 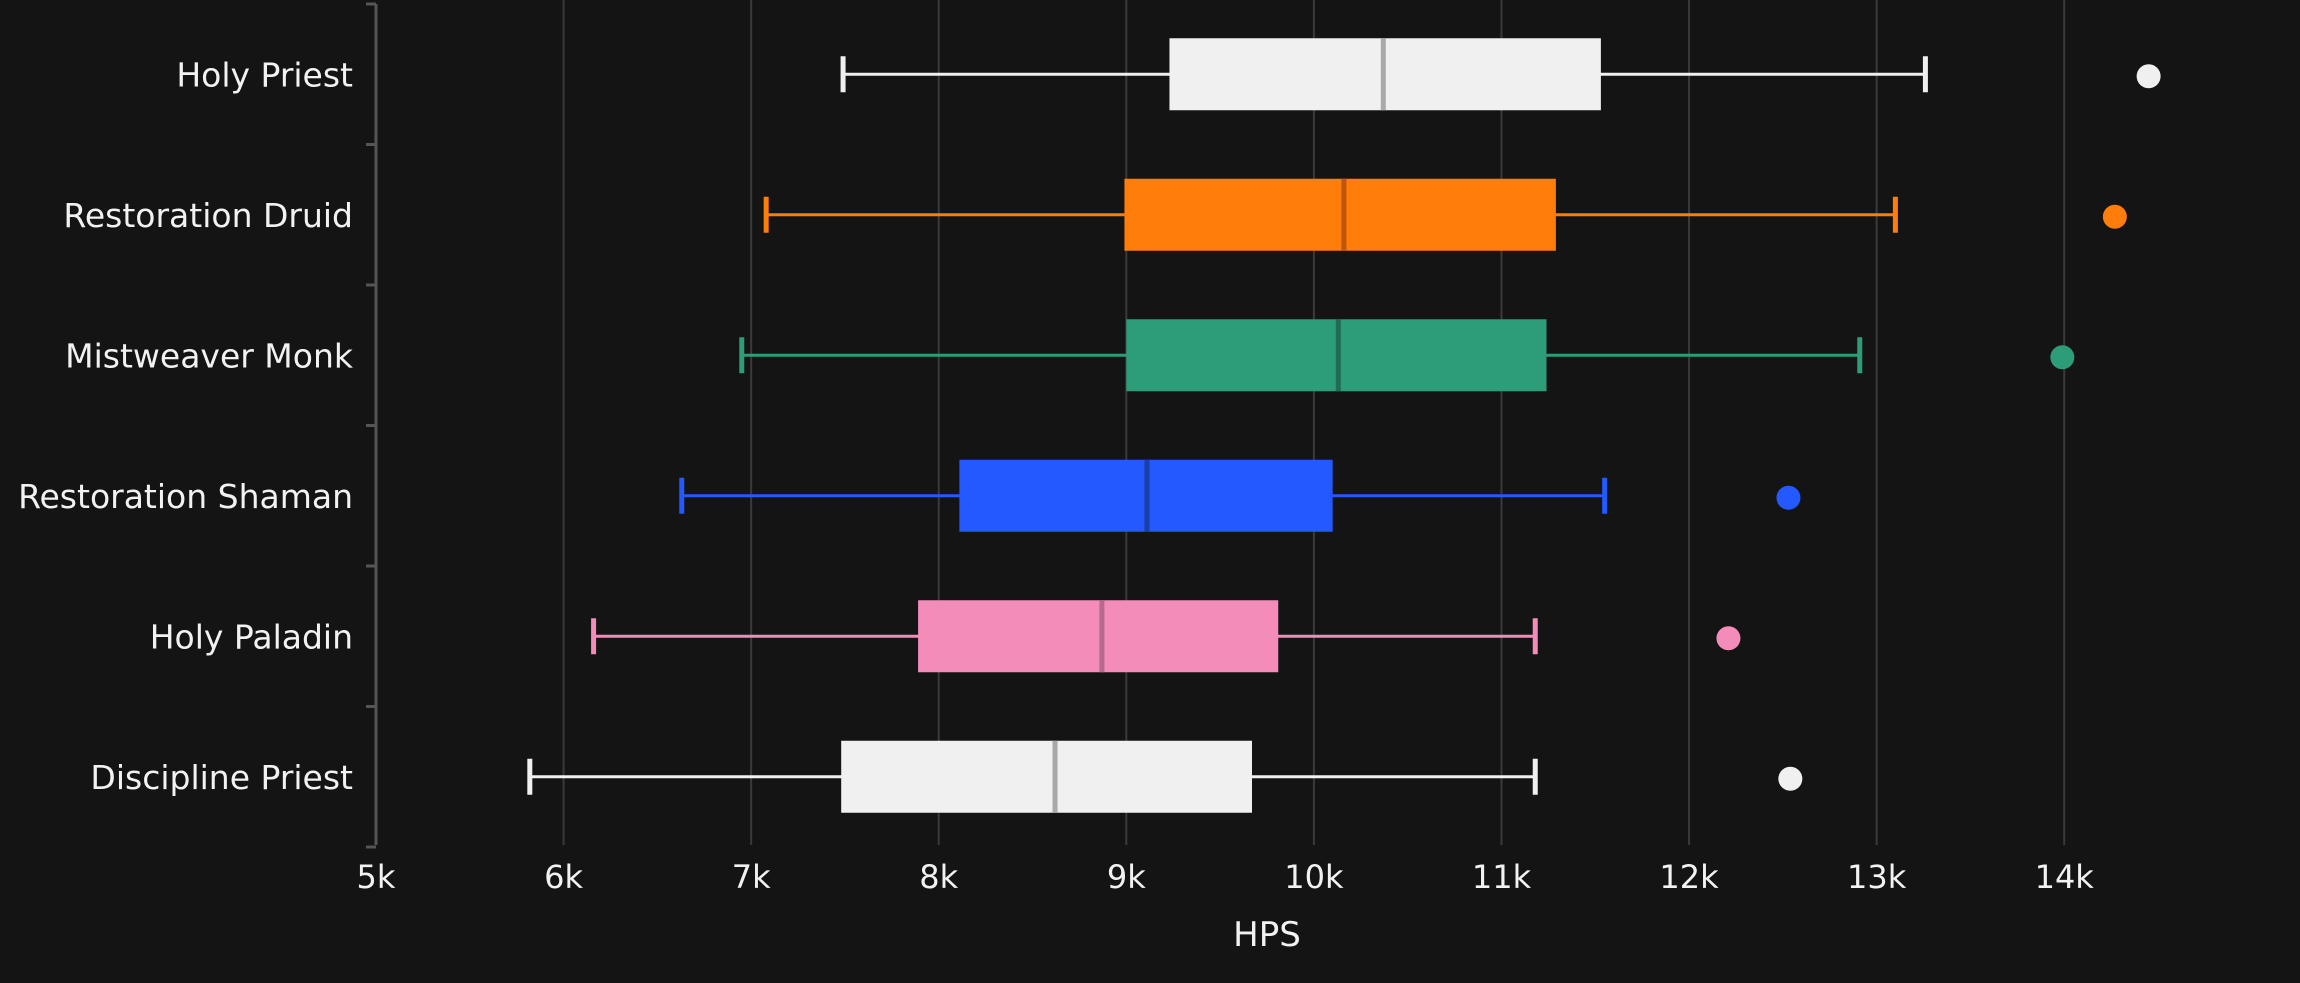 What do you see at coordinates (185, 496) in the screenshot?
I see `category-label: Restoration Shaman` at bounding box center [185, 496].